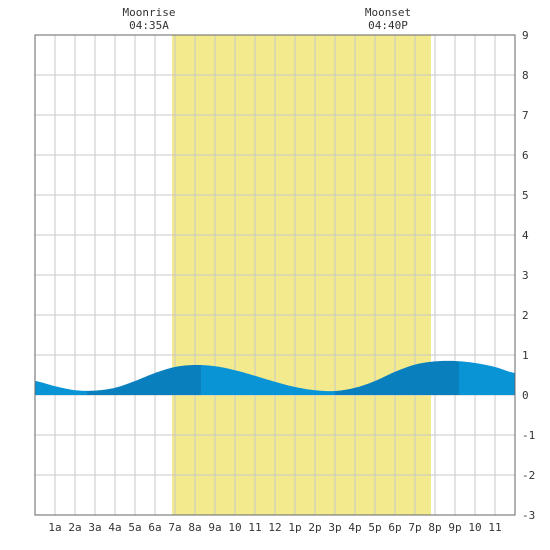 Image resolution: width=550 pixels, height=550 pixels. I want to click on y-tick-label: 0, so click(525, 395).